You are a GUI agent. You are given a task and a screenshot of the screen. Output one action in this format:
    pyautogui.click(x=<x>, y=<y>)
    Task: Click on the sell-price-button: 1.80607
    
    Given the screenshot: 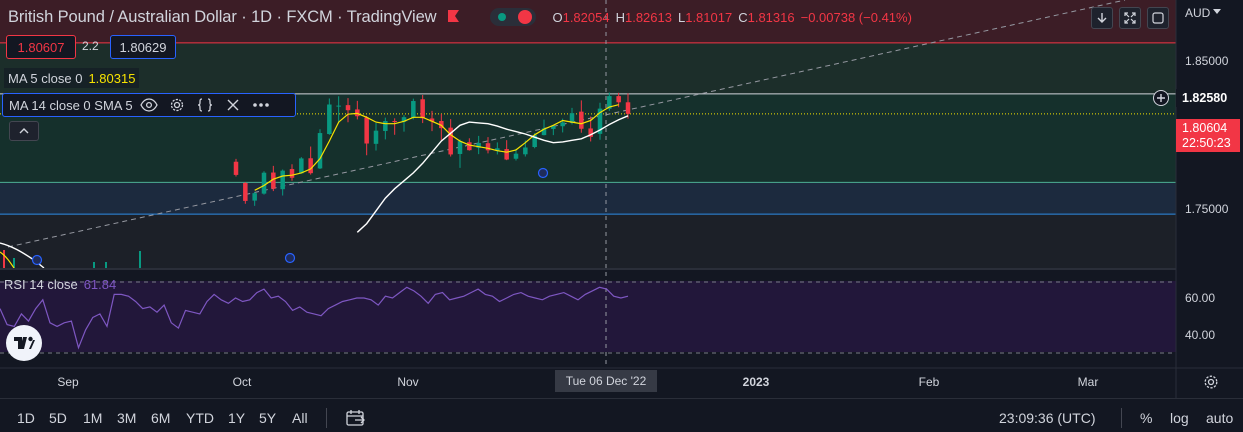 What is the action you would take?
    pyautogui.click(x=41, y=47)
    